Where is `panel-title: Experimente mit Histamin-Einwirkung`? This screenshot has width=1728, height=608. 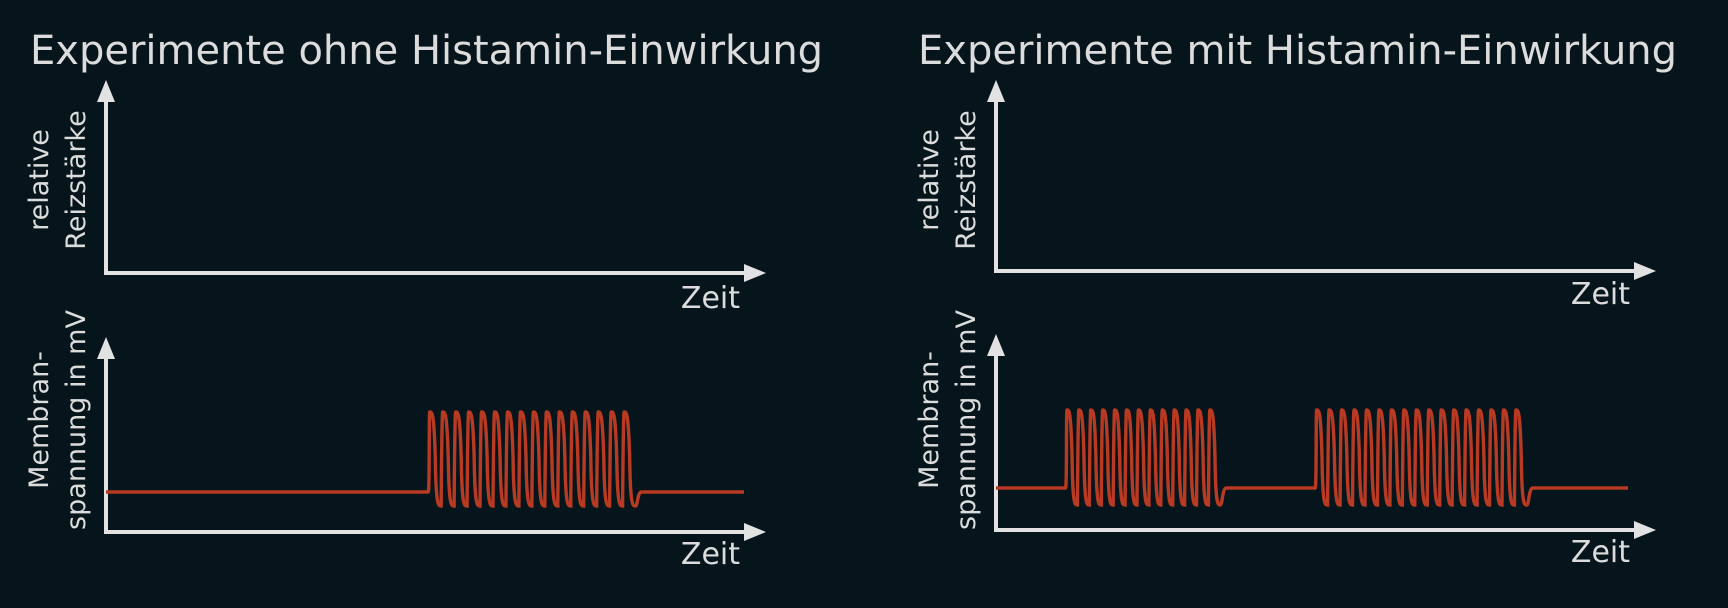
panel-title: Experimente mit Histamin-Einwirkung is located at coordinates (1297, 51).